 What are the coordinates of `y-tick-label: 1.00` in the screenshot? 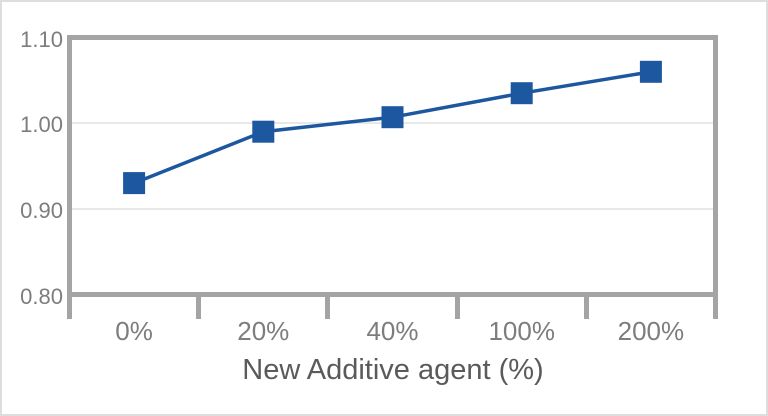 It's located at (41, 125).